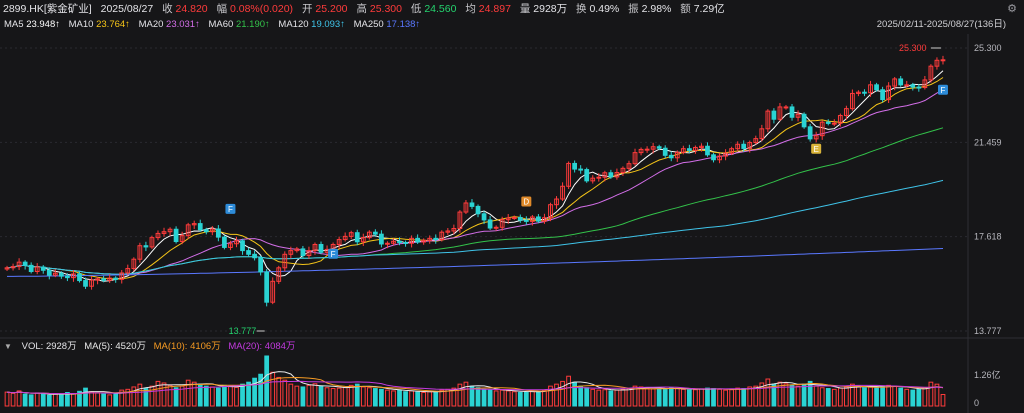 The image size is (1024, 413). I want to click on low-field: 低 24.560, so click(433, 9).